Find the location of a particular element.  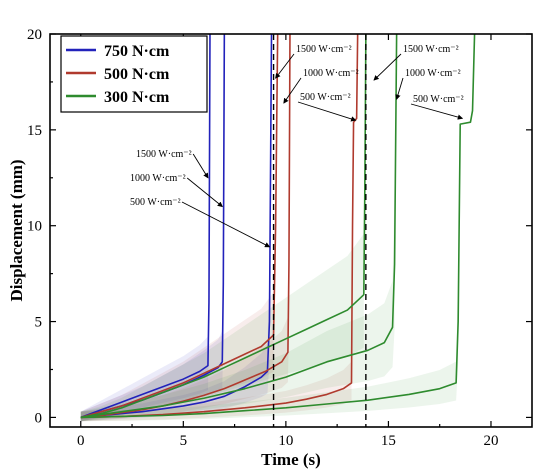

x-axis-title: Time (s) is located at coordinates (291, 459).